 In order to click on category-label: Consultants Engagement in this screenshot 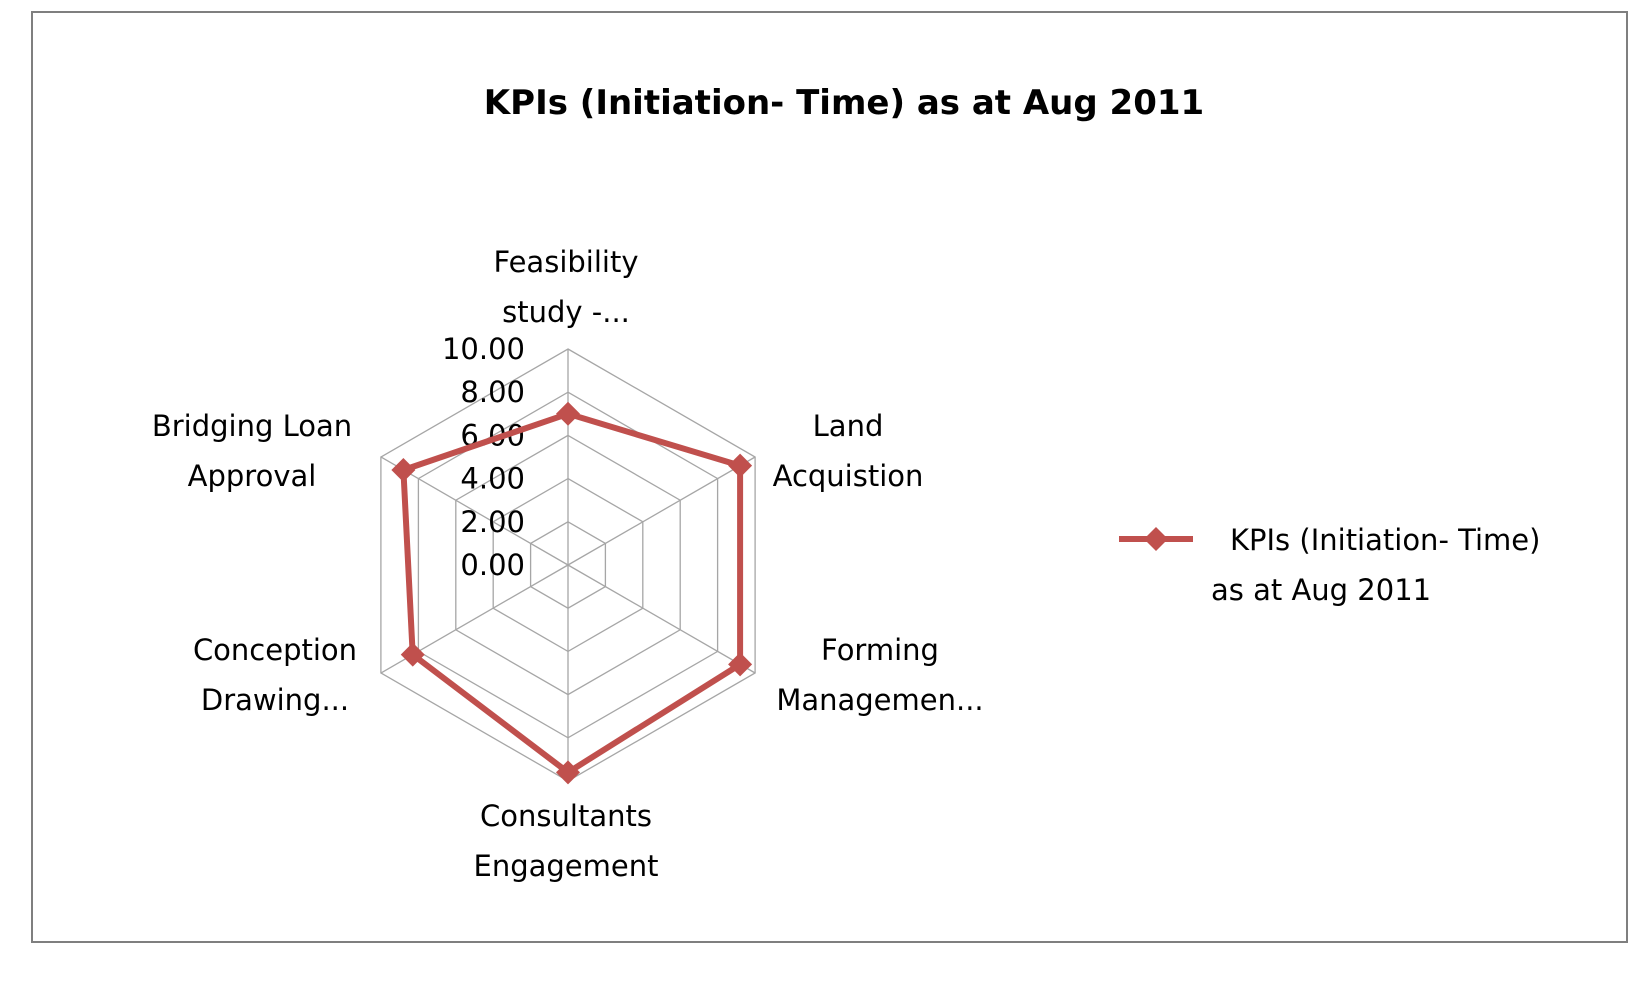, I will do `click(566, 841)`.